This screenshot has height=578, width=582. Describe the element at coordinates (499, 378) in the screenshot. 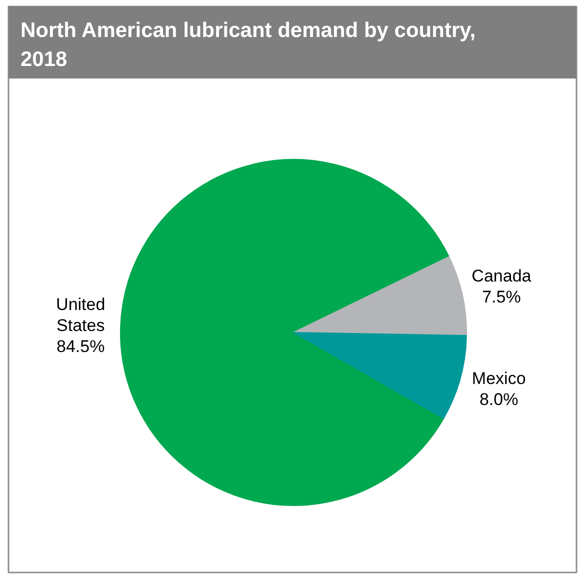

I see `slice-label: Mexico` at that location.